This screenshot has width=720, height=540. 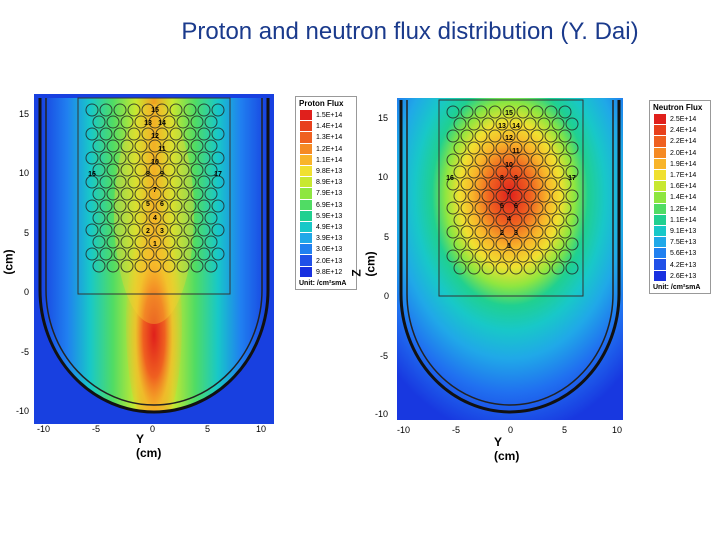 What do you see at coordinates (683, 142) in the screenshot?
I see `legend-level-label: 2.2E+14` at bounding box center [683, 142].